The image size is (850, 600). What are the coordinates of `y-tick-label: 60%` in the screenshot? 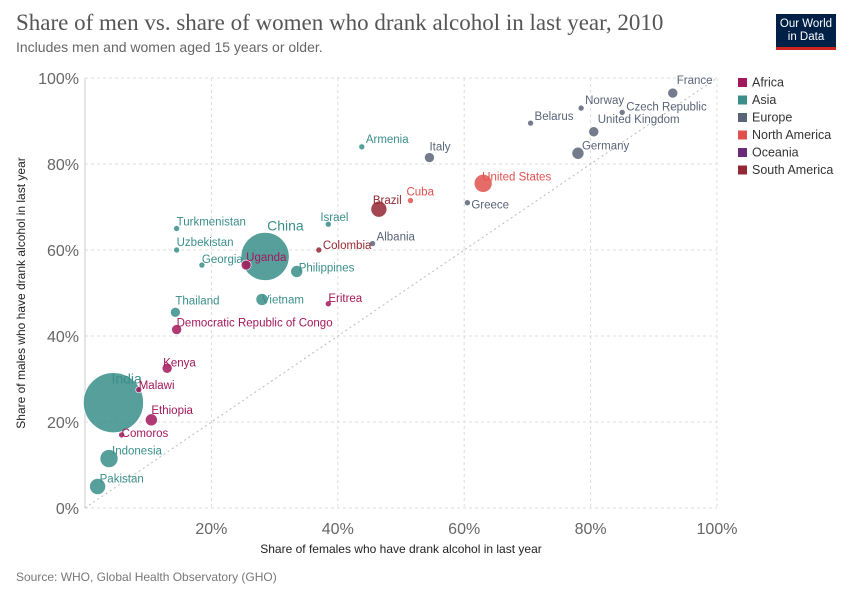 It's located at (63, 251).